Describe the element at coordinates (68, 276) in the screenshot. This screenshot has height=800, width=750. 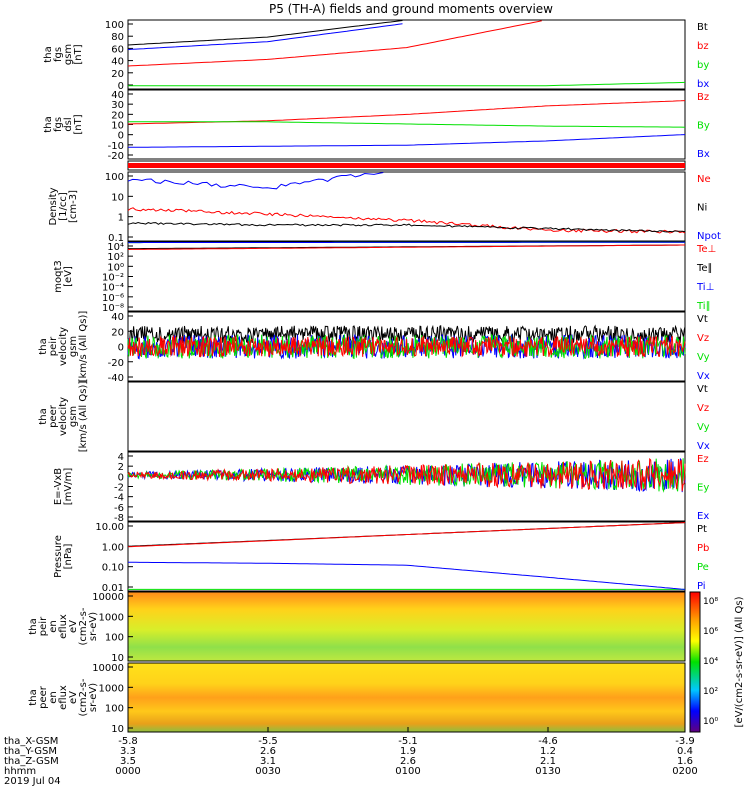
I see `y-axis-label-line: [eV]` at that location.